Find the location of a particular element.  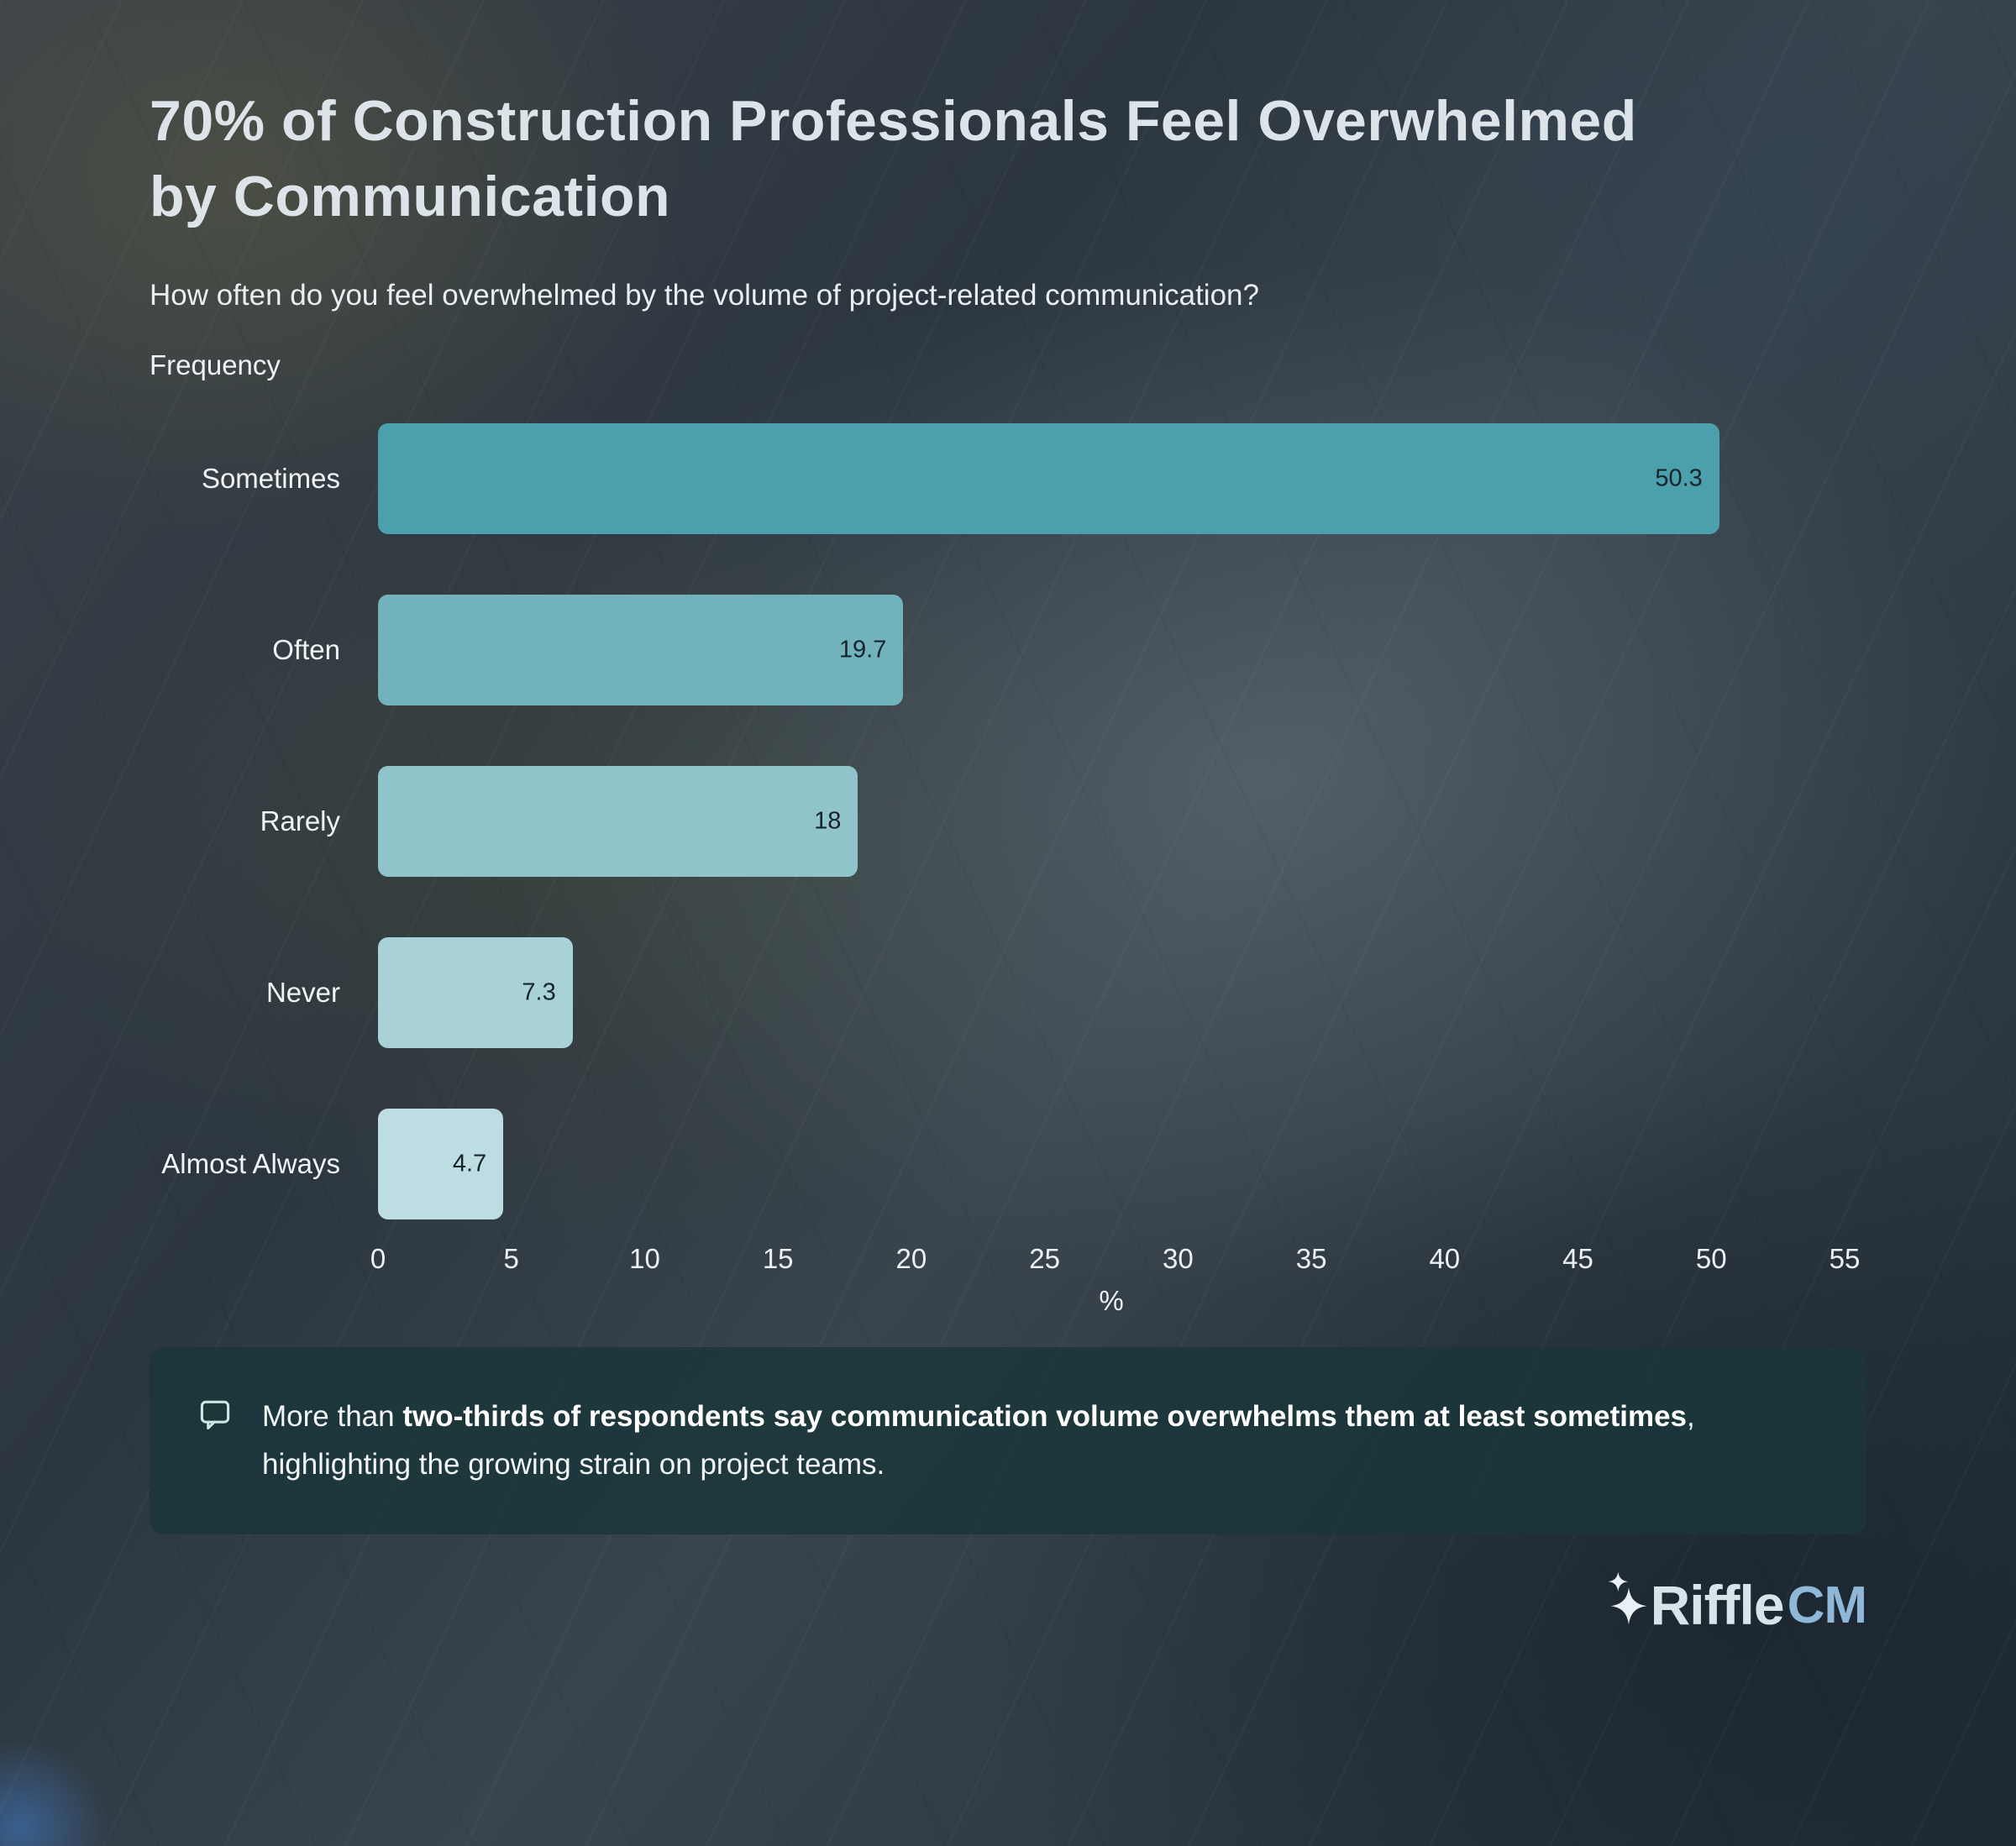

x-axis-unit-label: % is located at coordinates (1111, 1300).